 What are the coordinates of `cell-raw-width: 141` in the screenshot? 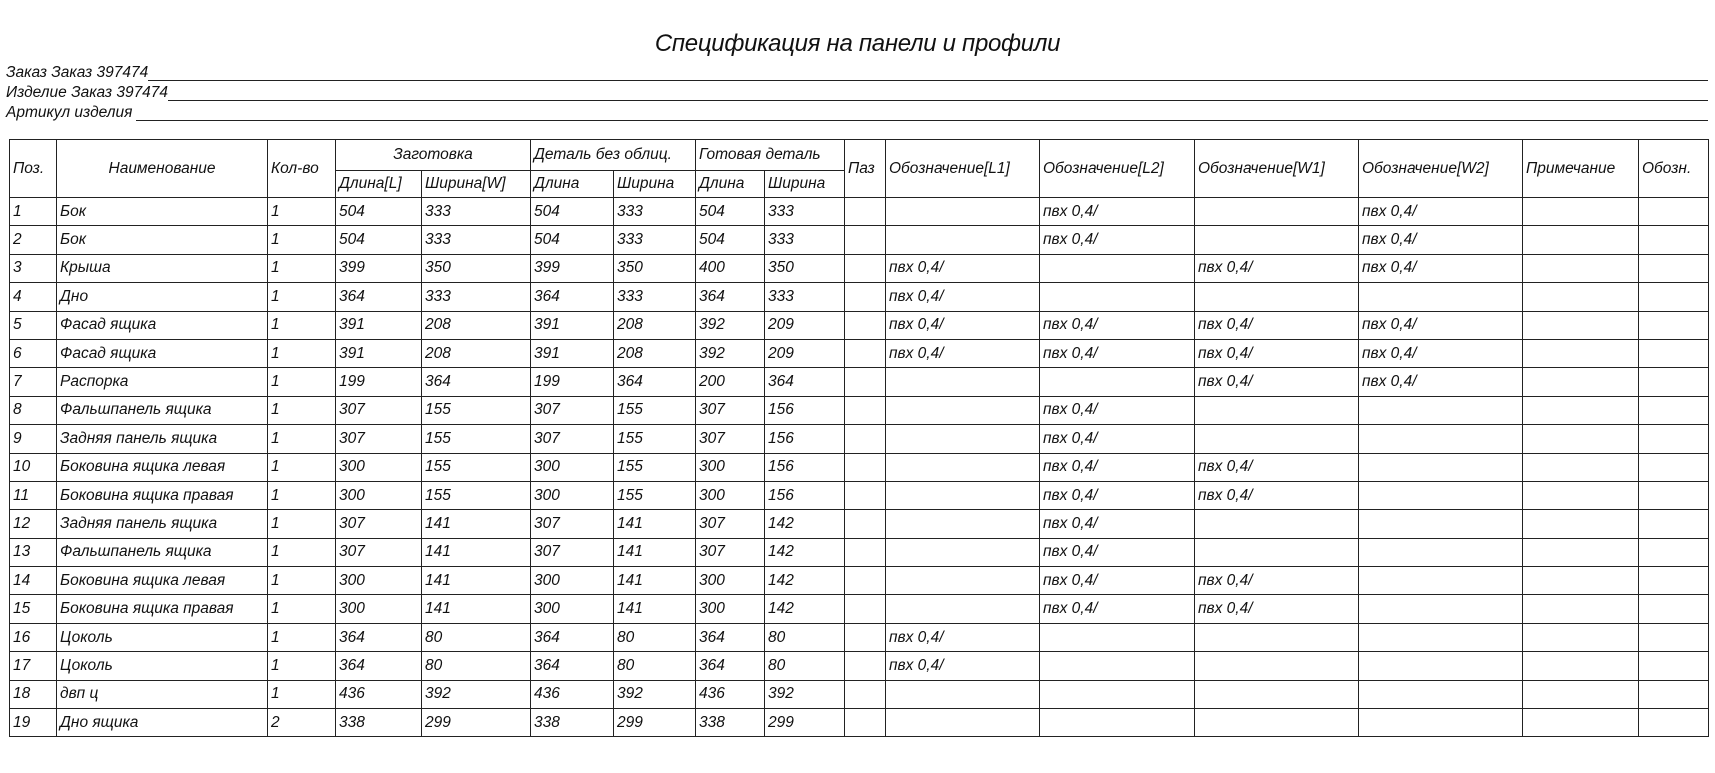 It's located at (654, 552).